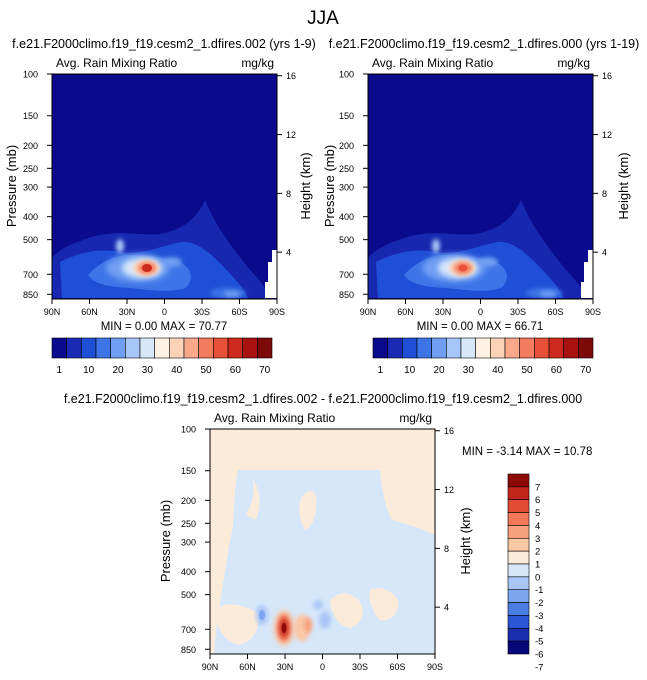  I want to click on colorbar-label: 6, so click(537, 500).